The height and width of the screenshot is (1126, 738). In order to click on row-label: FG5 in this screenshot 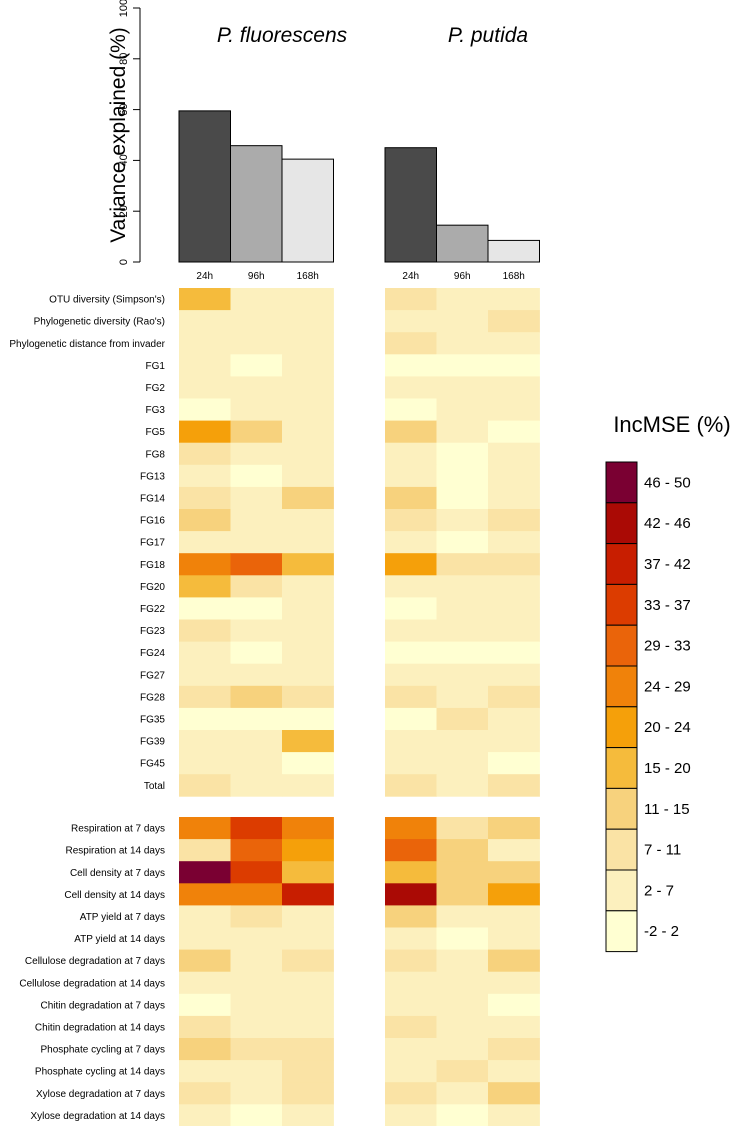, I will do `click(156, 432)`.